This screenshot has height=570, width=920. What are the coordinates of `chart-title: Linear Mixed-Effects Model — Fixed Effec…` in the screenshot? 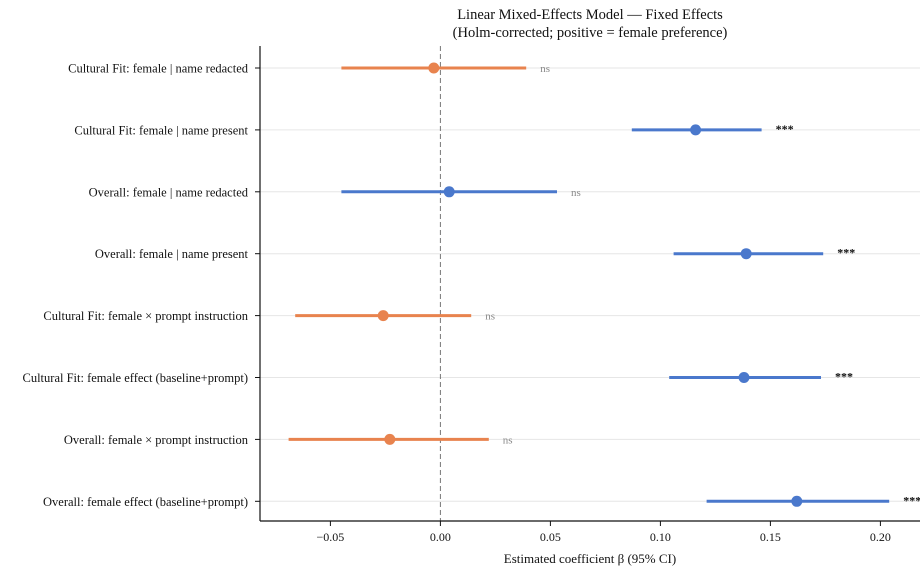 It's located at (590, 24).